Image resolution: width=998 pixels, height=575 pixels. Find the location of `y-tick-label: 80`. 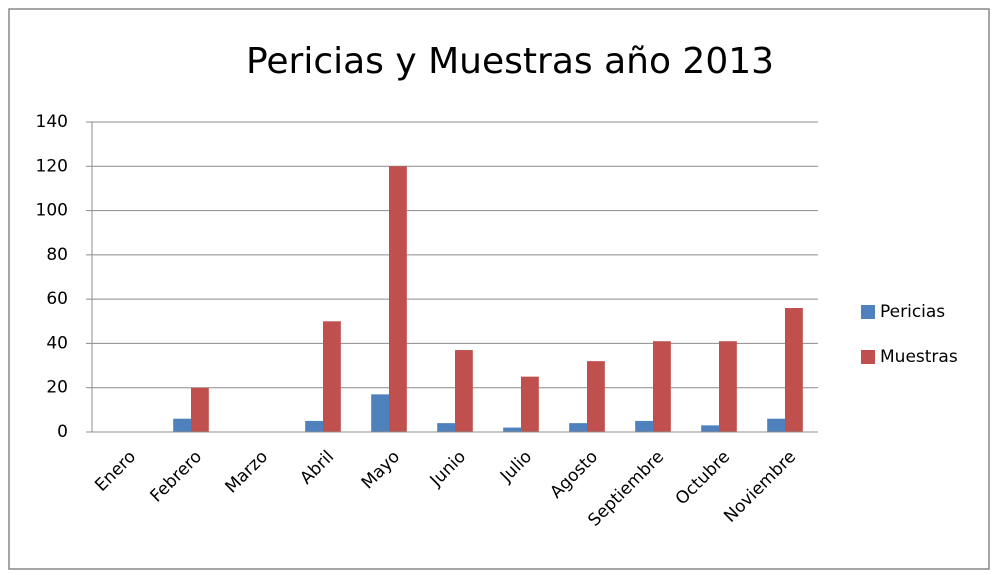

y-tick-label: 80 is located at coordinates (57, 255).